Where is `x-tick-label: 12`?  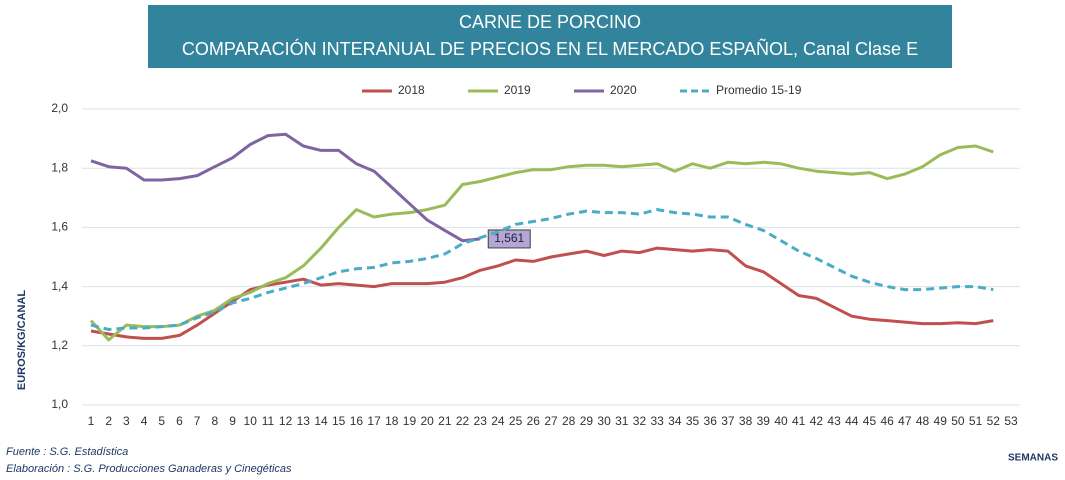
x-tick-label: 12 is located at coordinates (286, 421).